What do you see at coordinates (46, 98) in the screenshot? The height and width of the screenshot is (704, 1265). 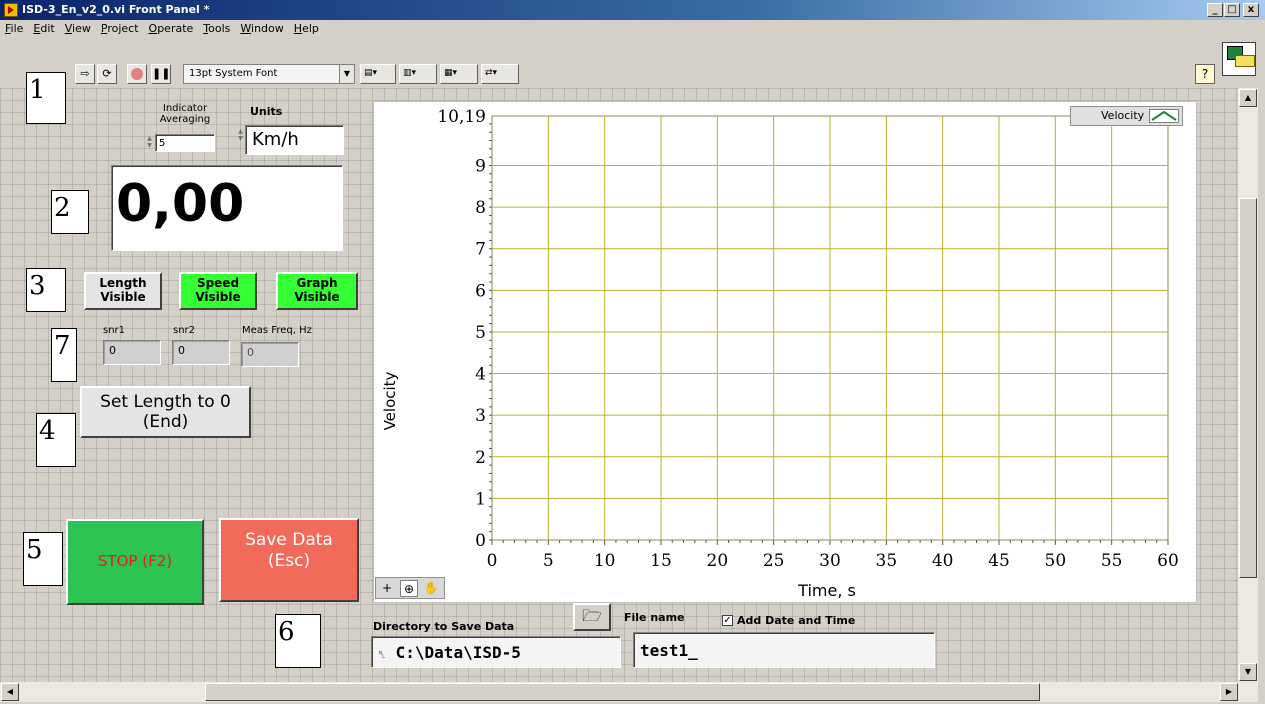 I see `annotation-1: 1` at bounding box center [46, 98].